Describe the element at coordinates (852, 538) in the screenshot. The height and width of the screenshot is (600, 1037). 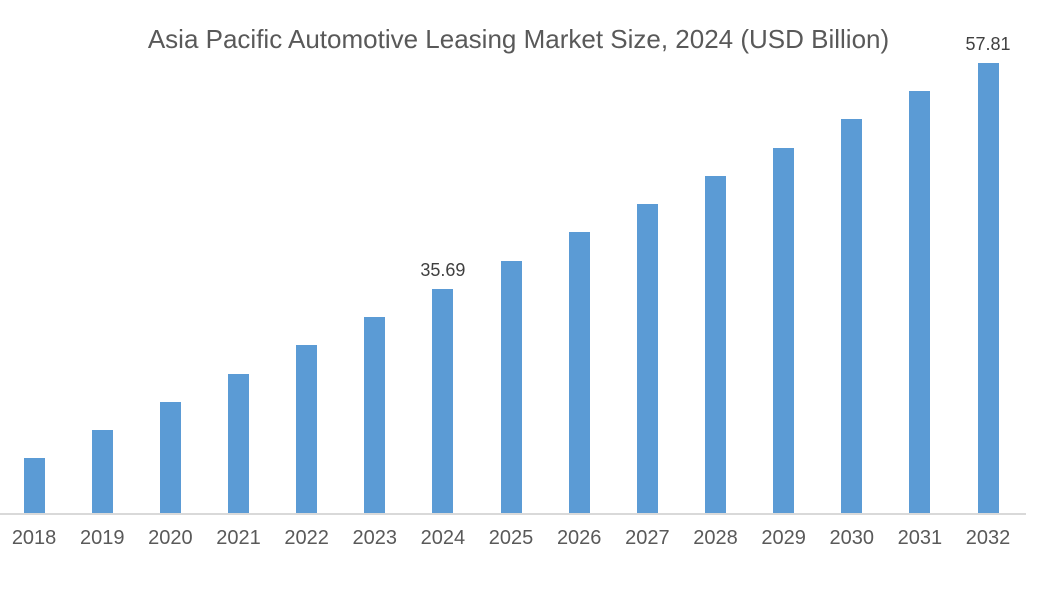
I see `x-tick-2030: 2030` at that location.